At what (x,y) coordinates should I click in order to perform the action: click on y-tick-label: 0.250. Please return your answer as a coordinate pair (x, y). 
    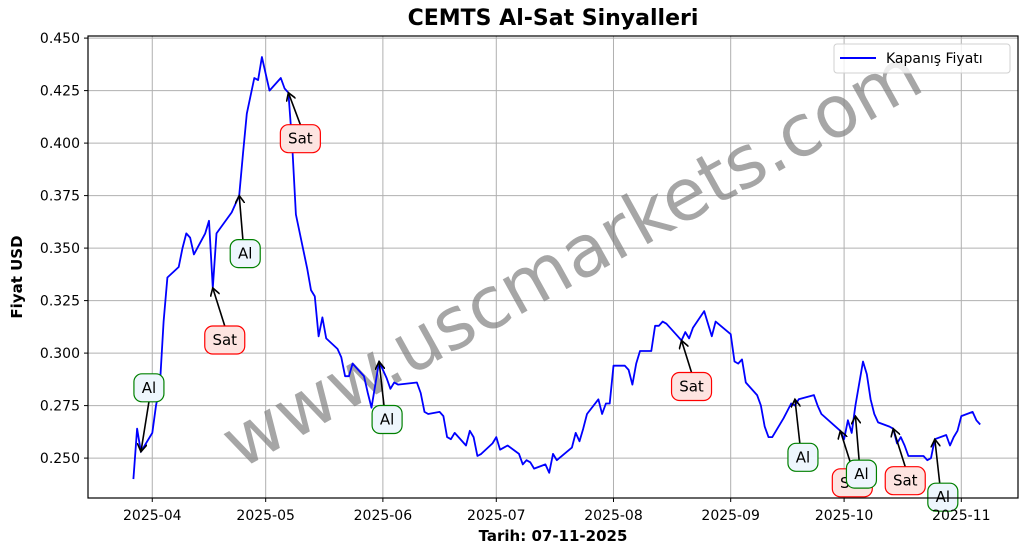
    Looking at the image, I should click on (60, 459).